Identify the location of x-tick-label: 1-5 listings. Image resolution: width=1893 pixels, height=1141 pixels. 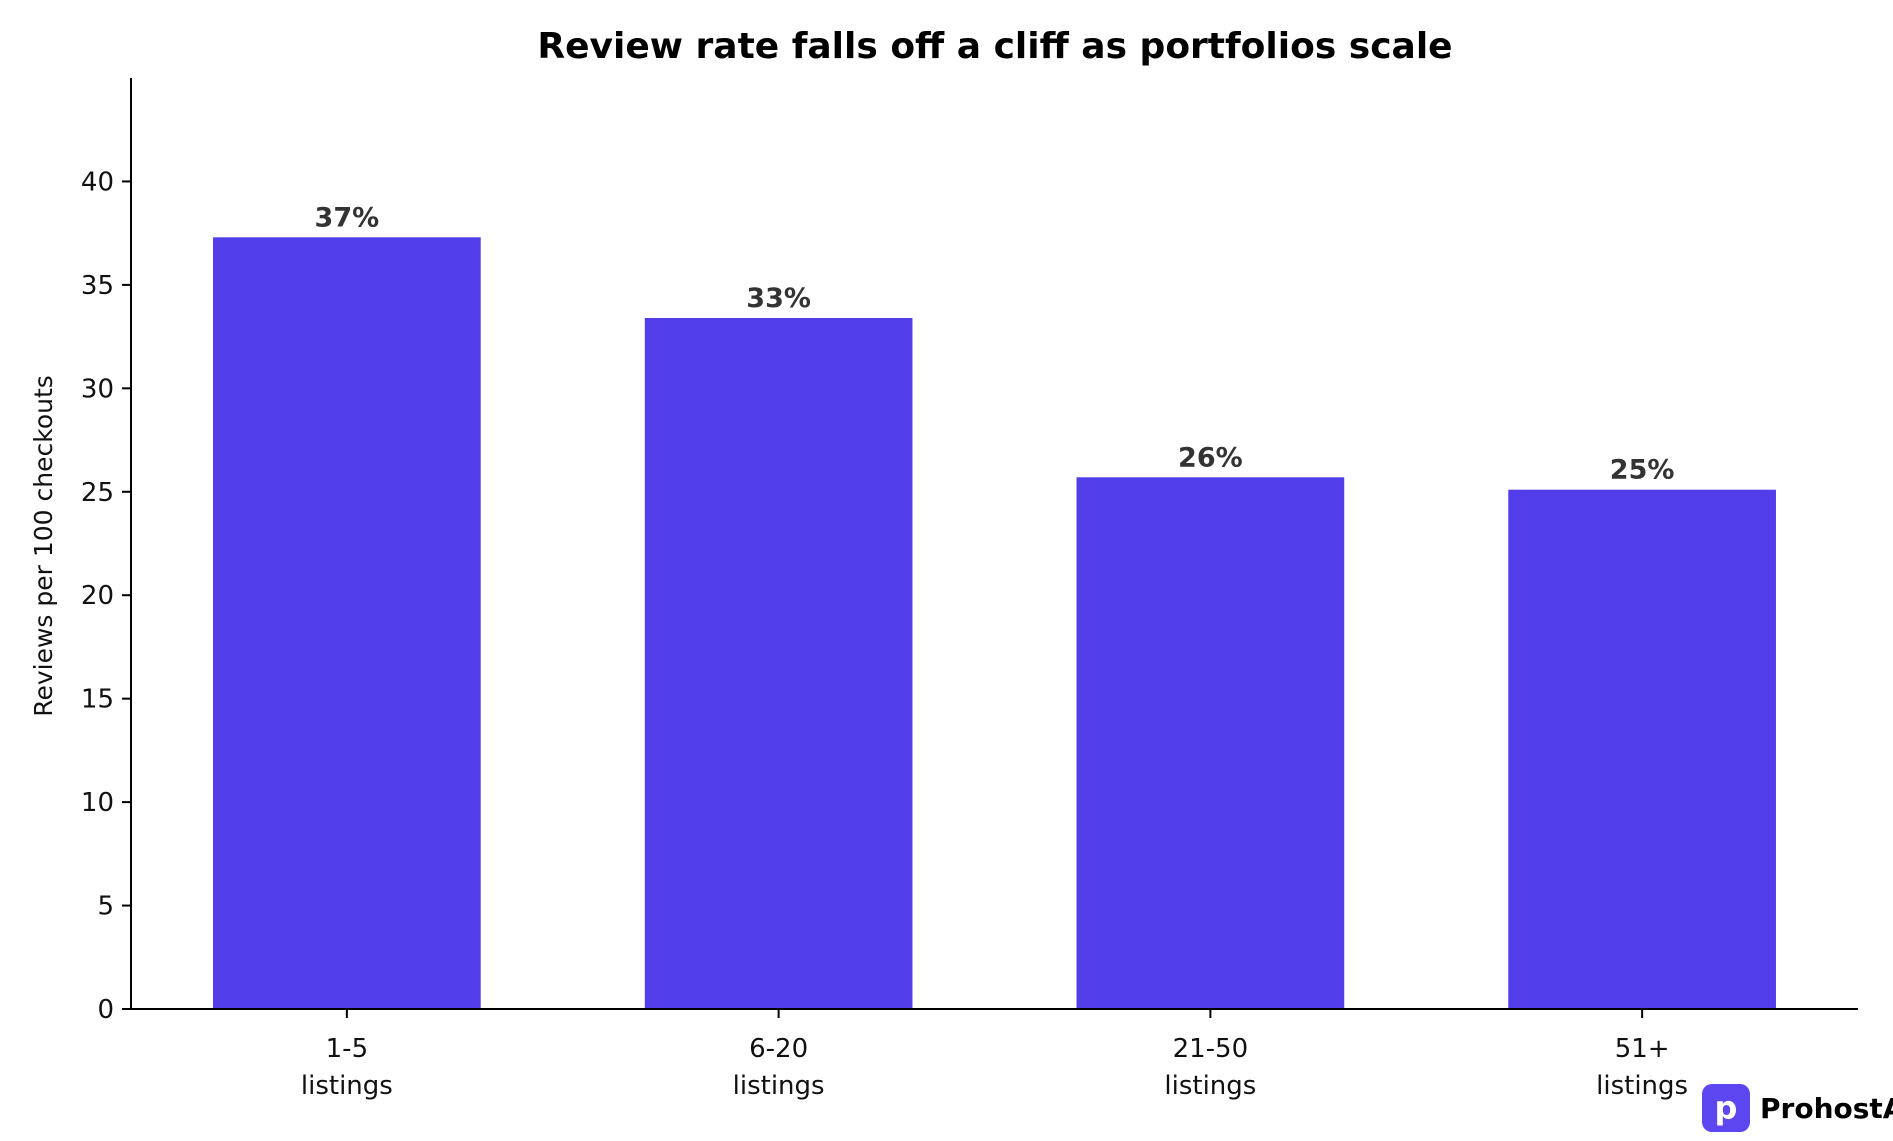
(347, 1067).